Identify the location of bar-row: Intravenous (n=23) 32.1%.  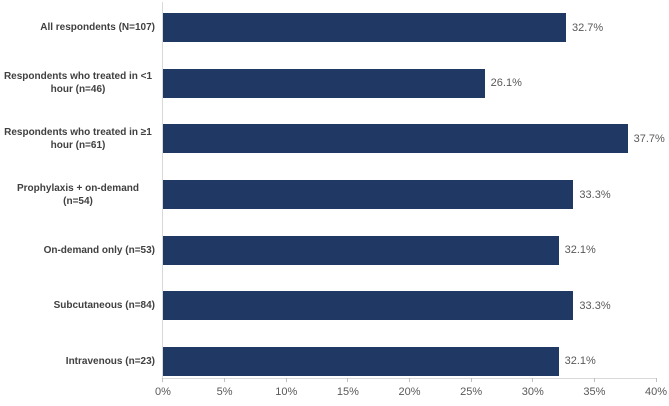
(334, 361).